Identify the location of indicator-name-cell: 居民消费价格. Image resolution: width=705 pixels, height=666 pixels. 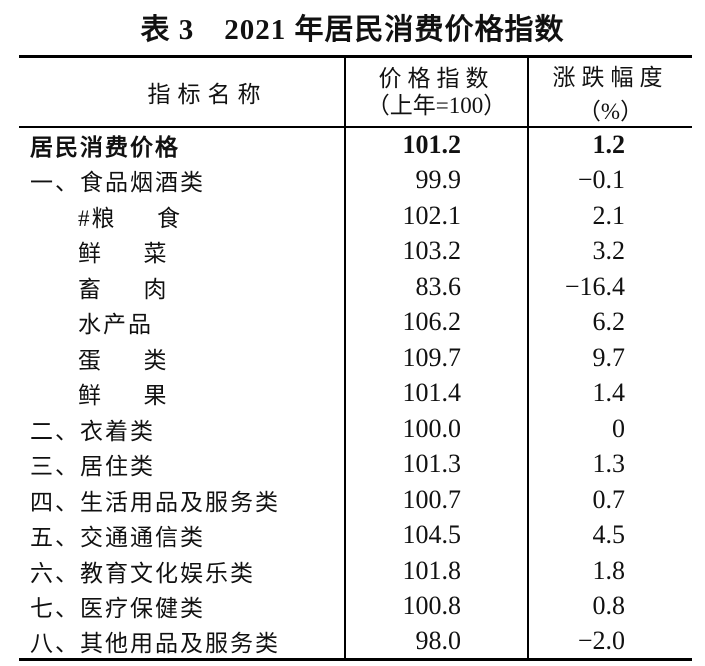
(182, 145).